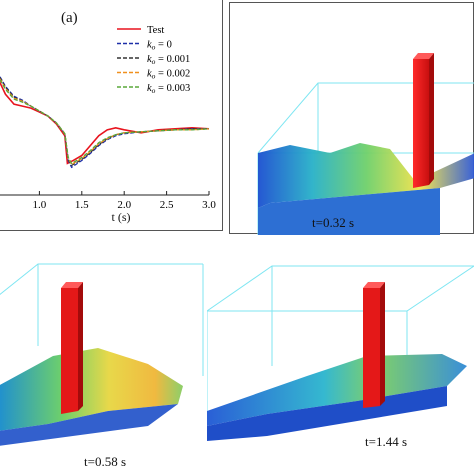 Image resolution: width=474 pixels, height=474 pixels. I want to click on legend-label: ko = 0.001, so click(168, 60).